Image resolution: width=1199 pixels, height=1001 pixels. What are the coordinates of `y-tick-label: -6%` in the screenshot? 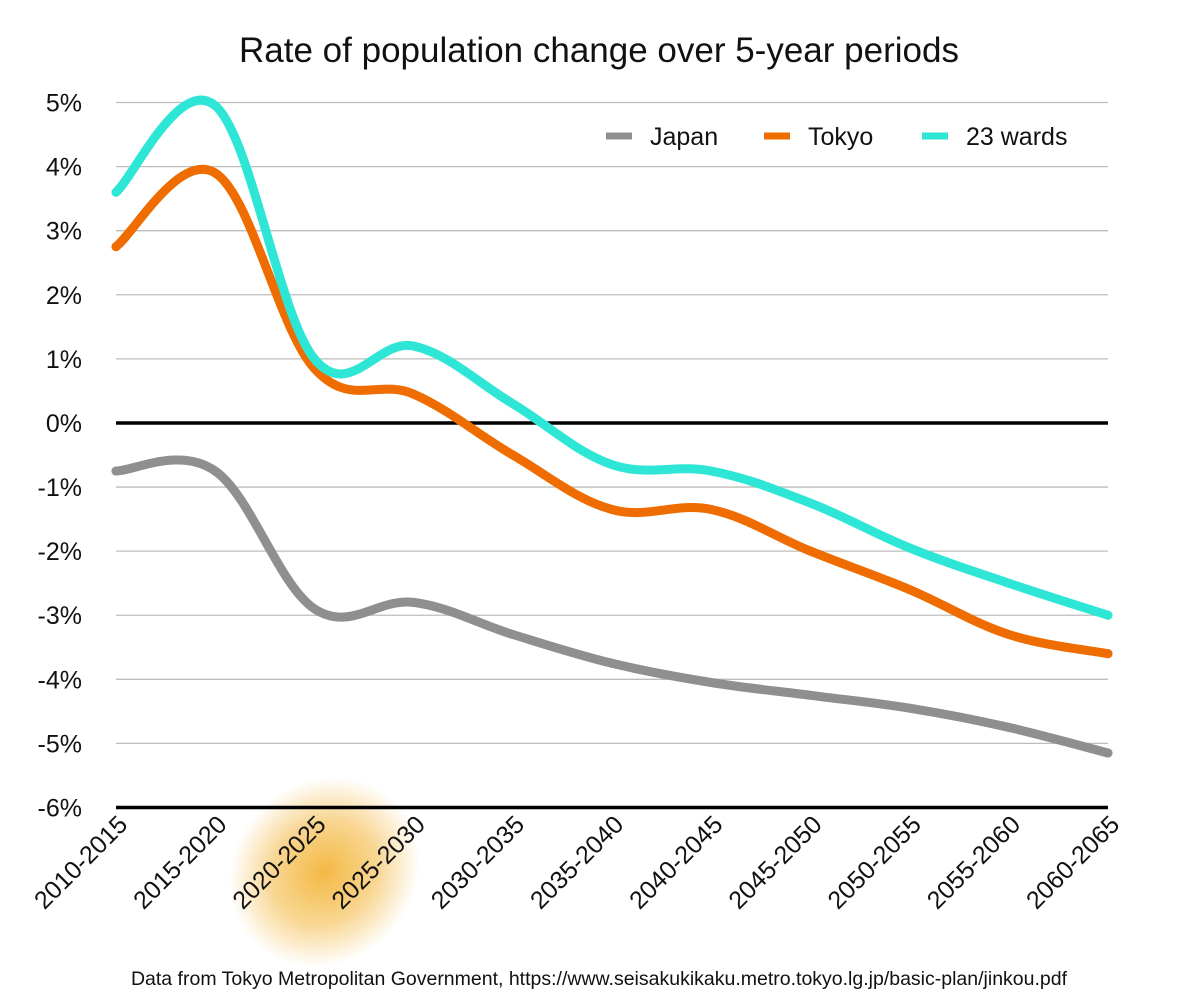 It's located at (60, 809).